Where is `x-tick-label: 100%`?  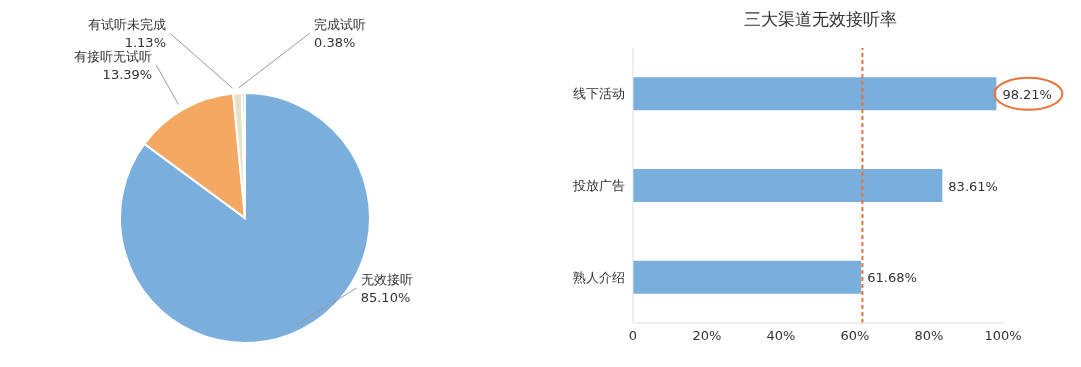 x-tick-label: 100% is located at coordinates (1003, 336).